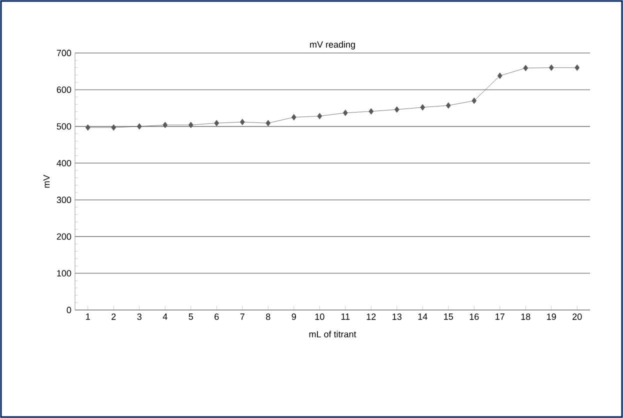 This screenshot has height=418, width=623. Describe the element at coordinates (242, 317) in the screenshot. I see `x-tick-label: 7` at that location.